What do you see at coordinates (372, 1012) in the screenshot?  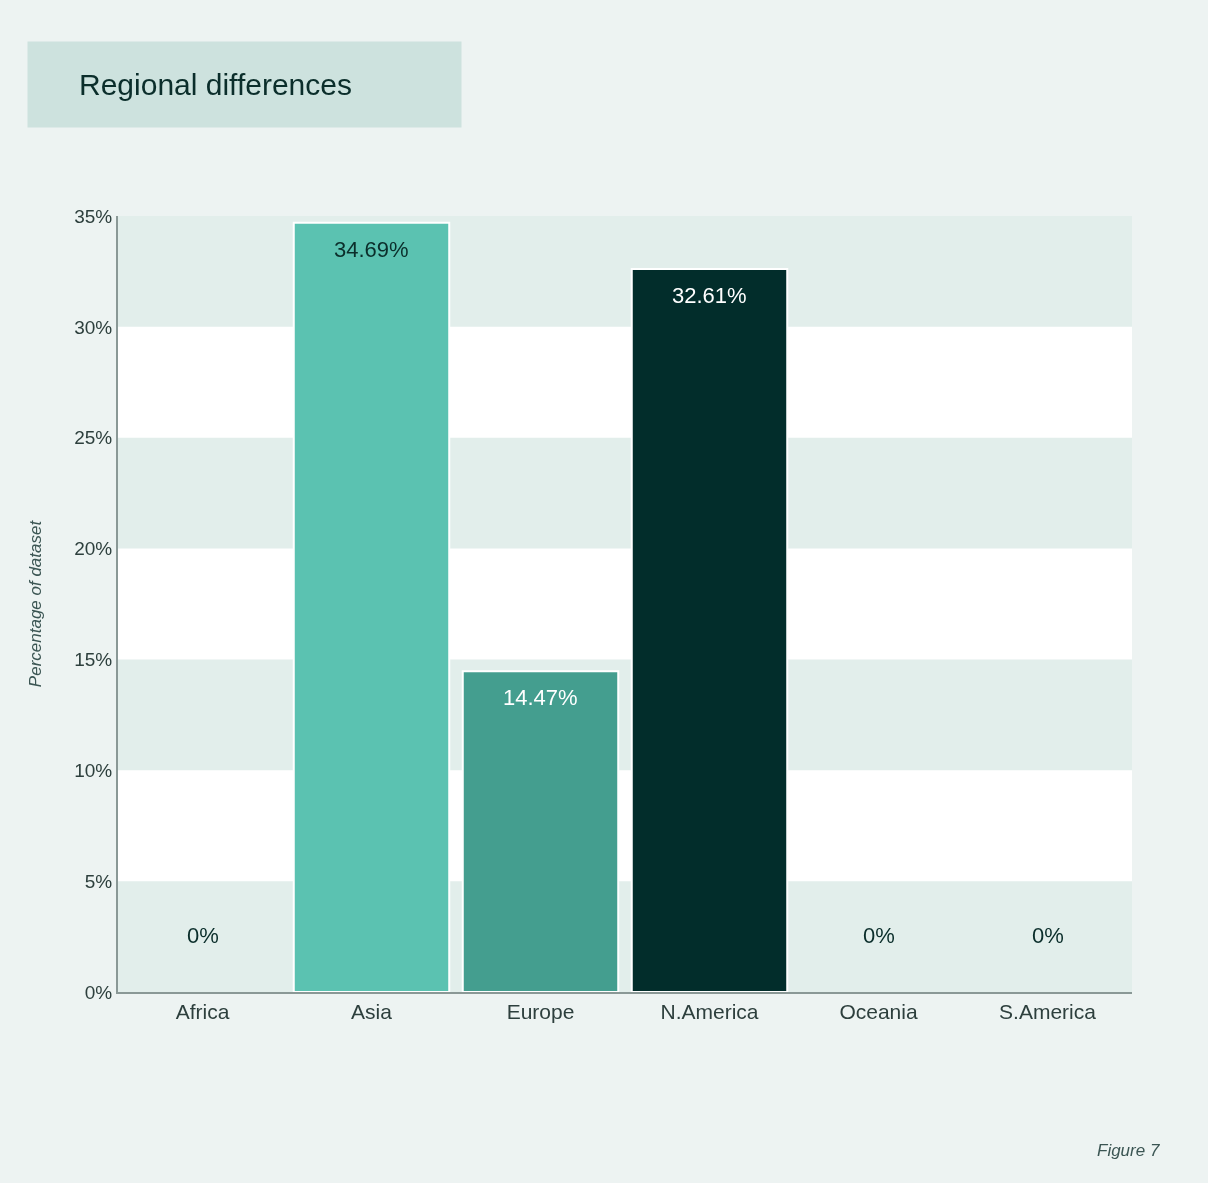 I see `x-tick-label: Asia` at bounding box center [372, 1012].